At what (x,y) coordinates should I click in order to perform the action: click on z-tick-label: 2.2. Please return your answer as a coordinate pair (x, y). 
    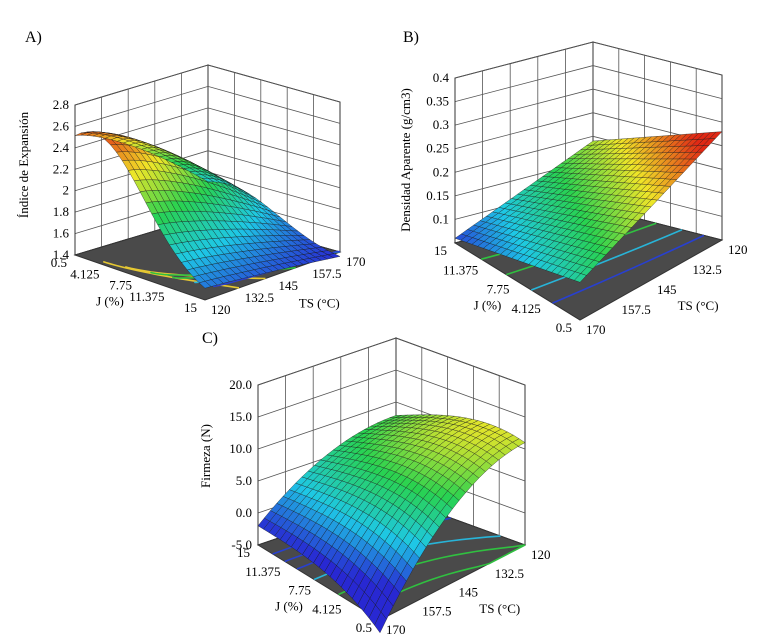
    Looking at the image, I should click on (61, 168).